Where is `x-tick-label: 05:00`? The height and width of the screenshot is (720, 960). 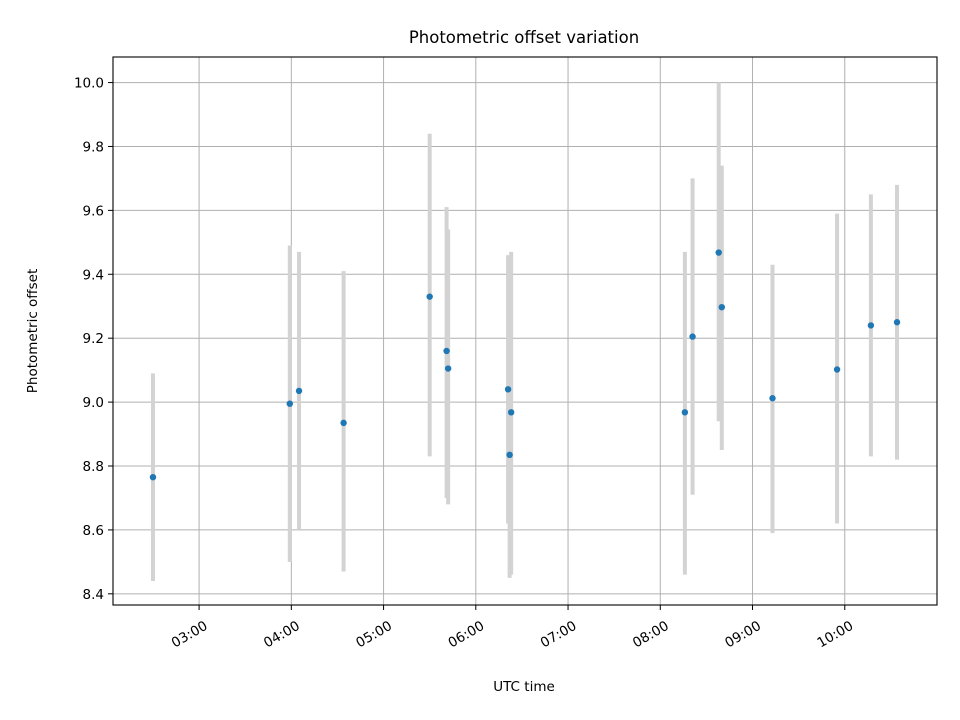 x-tick-label: 05:00 is located at coordinates (374, 634).